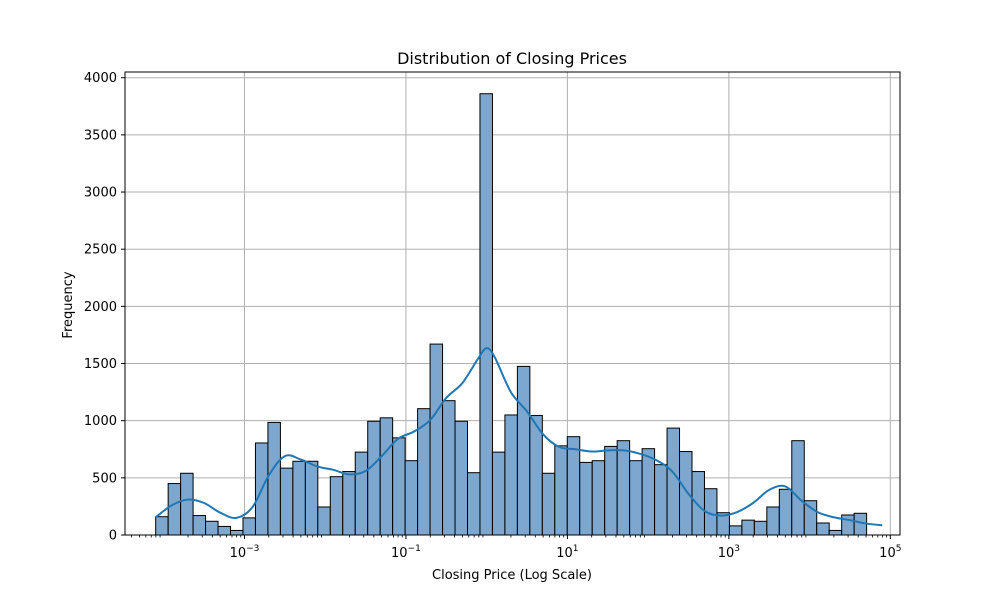 This screenshot has height=604, width=1000. What do you see at coordinates (567, 552) in the screenshot?
I see `x-tick-label: 10¹` at bounding box center [567, 552].